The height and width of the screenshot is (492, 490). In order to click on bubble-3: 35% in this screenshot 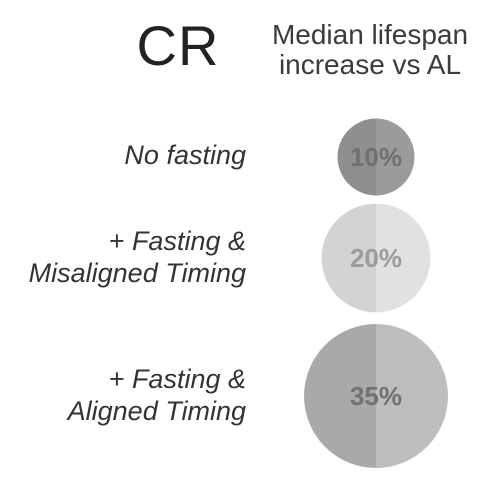, I will do `click(376, 396)`.